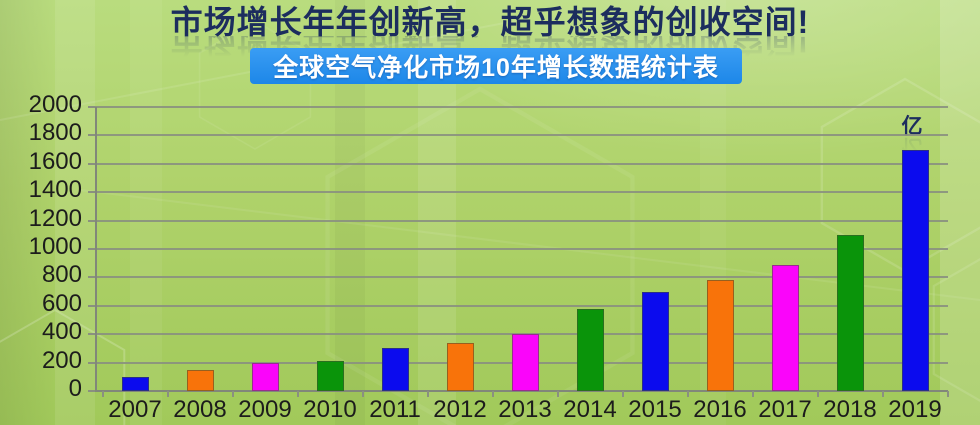  Describe the element at coordinates (55, 218) in the screenshot. I see `y-axis-label: 1200` at that location.